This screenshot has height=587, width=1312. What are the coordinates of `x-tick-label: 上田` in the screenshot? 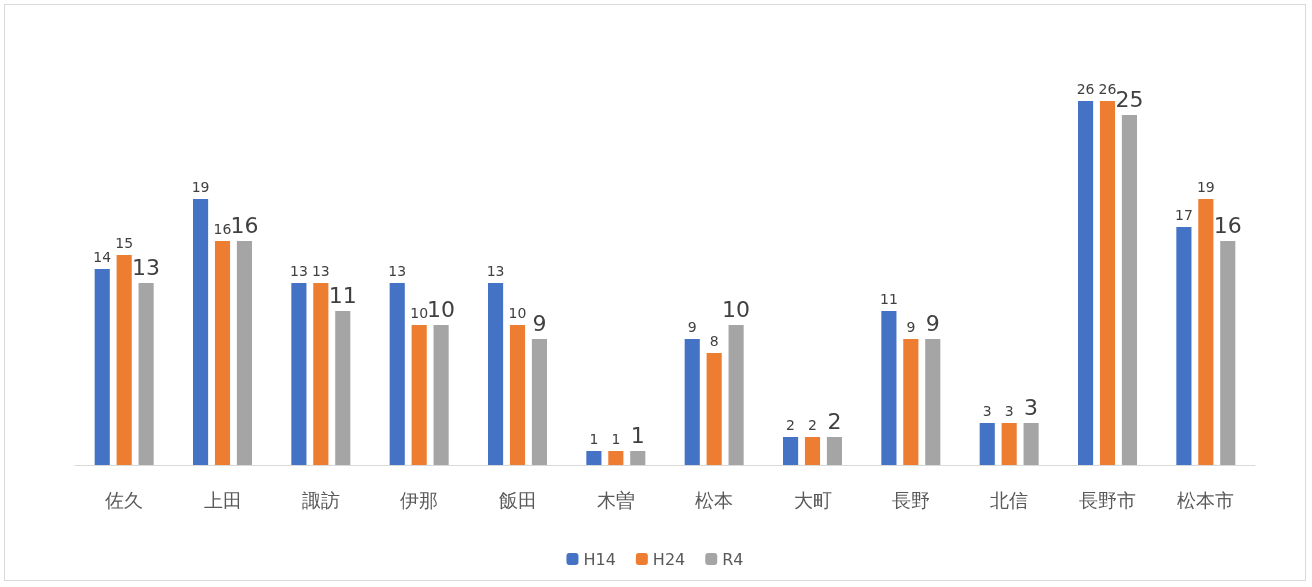 It's located at (222, 499).